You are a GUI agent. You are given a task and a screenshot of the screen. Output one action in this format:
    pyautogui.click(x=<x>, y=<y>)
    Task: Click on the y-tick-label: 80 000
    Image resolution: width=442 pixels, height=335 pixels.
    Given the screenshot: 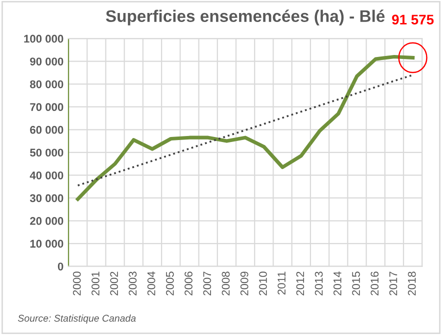 What is the action you would take?
    pyautogui.click(x=47, y=84)
    